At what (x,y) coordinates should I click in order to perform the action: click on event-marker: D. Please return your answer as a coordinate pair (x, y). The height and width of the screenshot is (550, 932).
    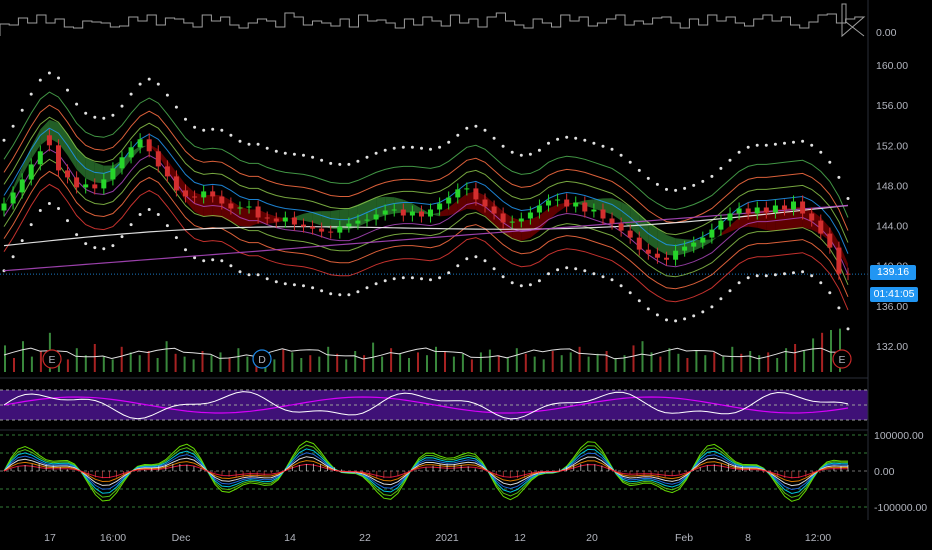
    Looking at the image, I should click on (262, 359).